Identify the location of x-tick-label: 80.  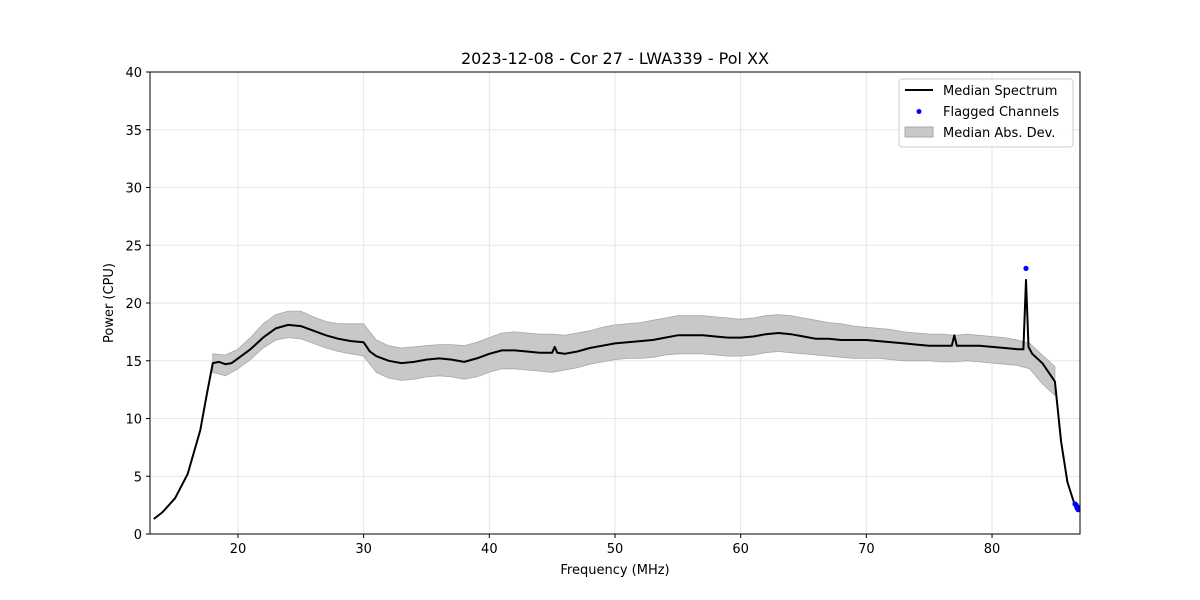
(992, 549).